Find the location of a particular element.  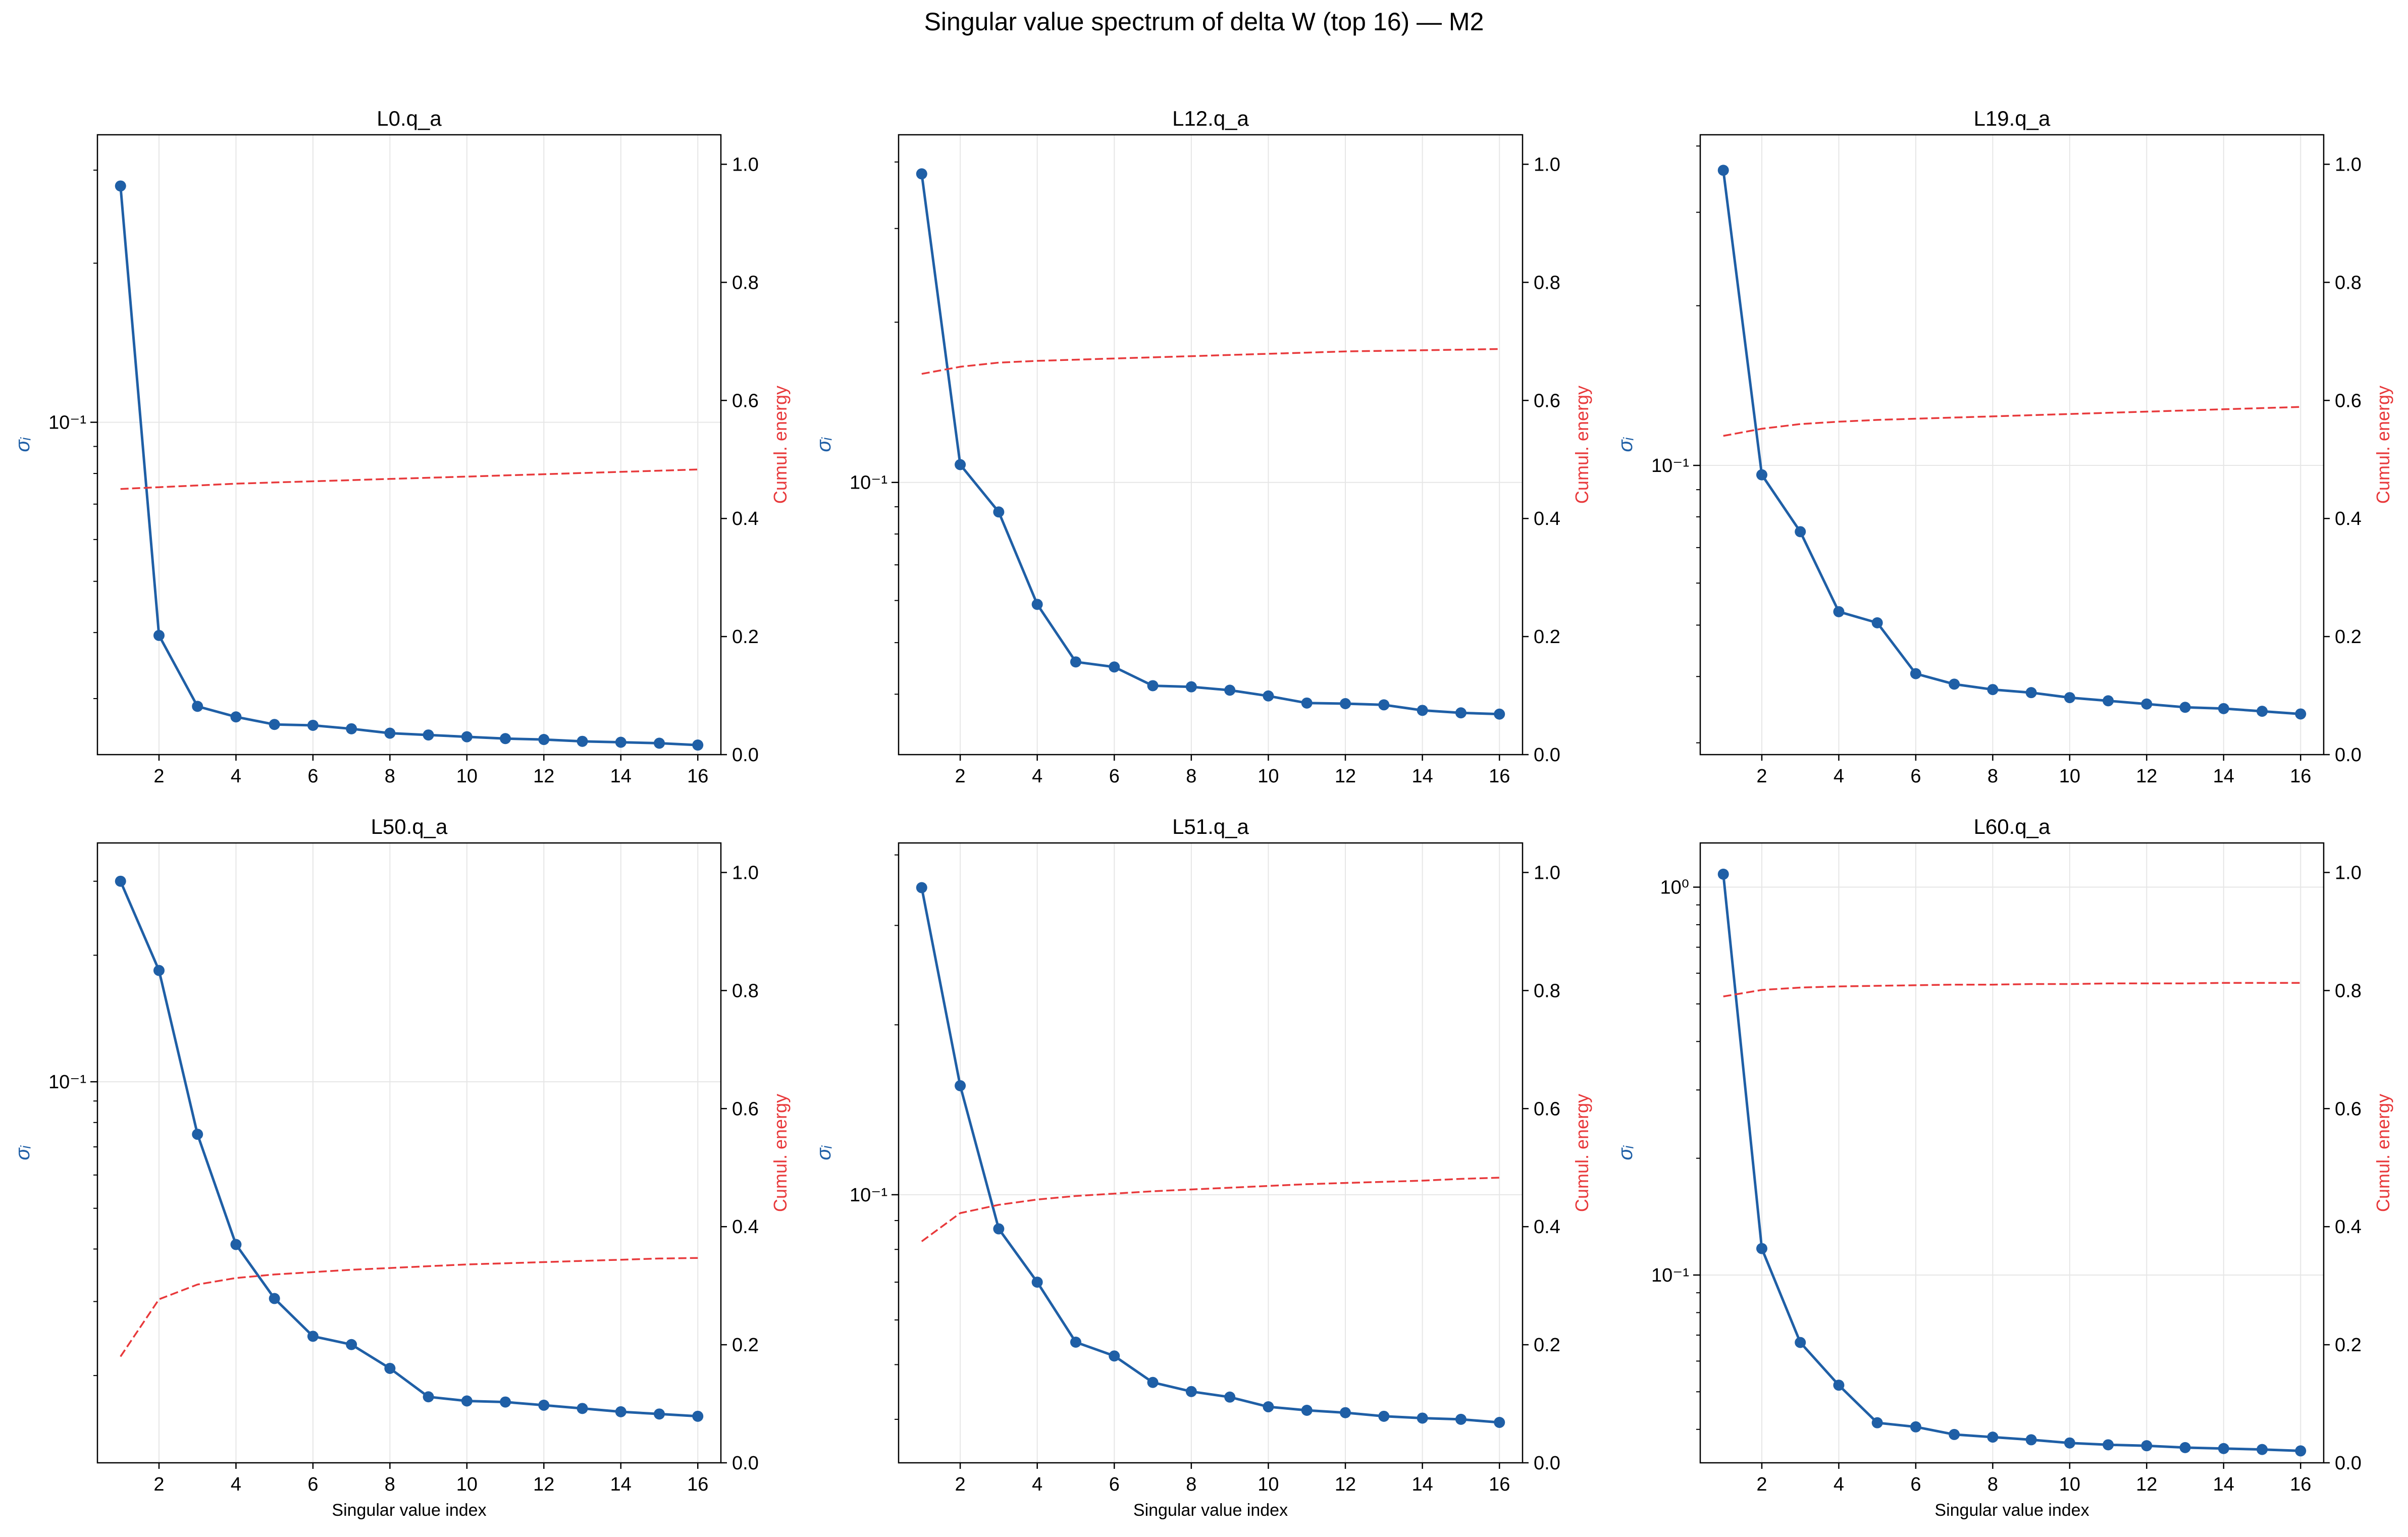

axes-frame is located at coordinates (409, 445).